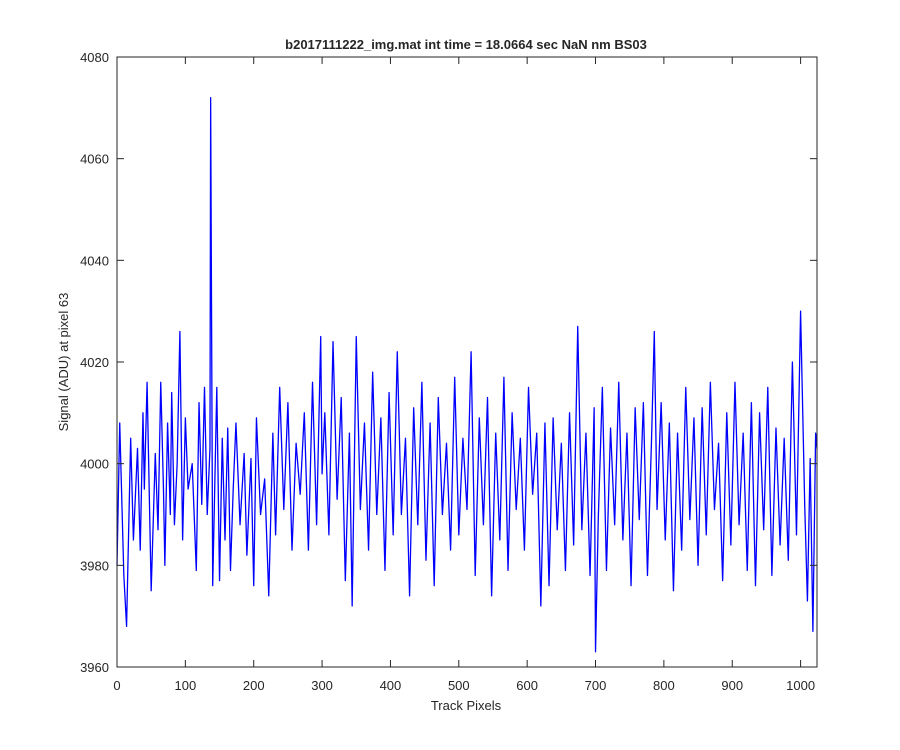 The height and width of the screenshot is (750, 900). Describe the element at coordinates (459, 685) in the screenshot. I see `x-tick-label: 500` at that location.